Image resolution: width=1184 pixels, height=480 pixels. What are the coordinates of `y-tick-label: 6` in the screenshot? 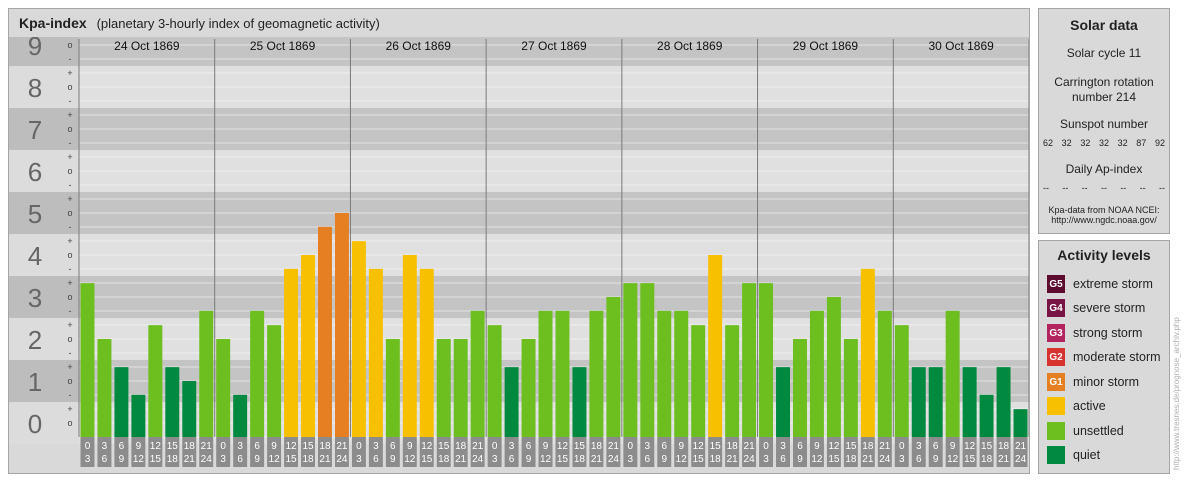 It's located at (35, 172).